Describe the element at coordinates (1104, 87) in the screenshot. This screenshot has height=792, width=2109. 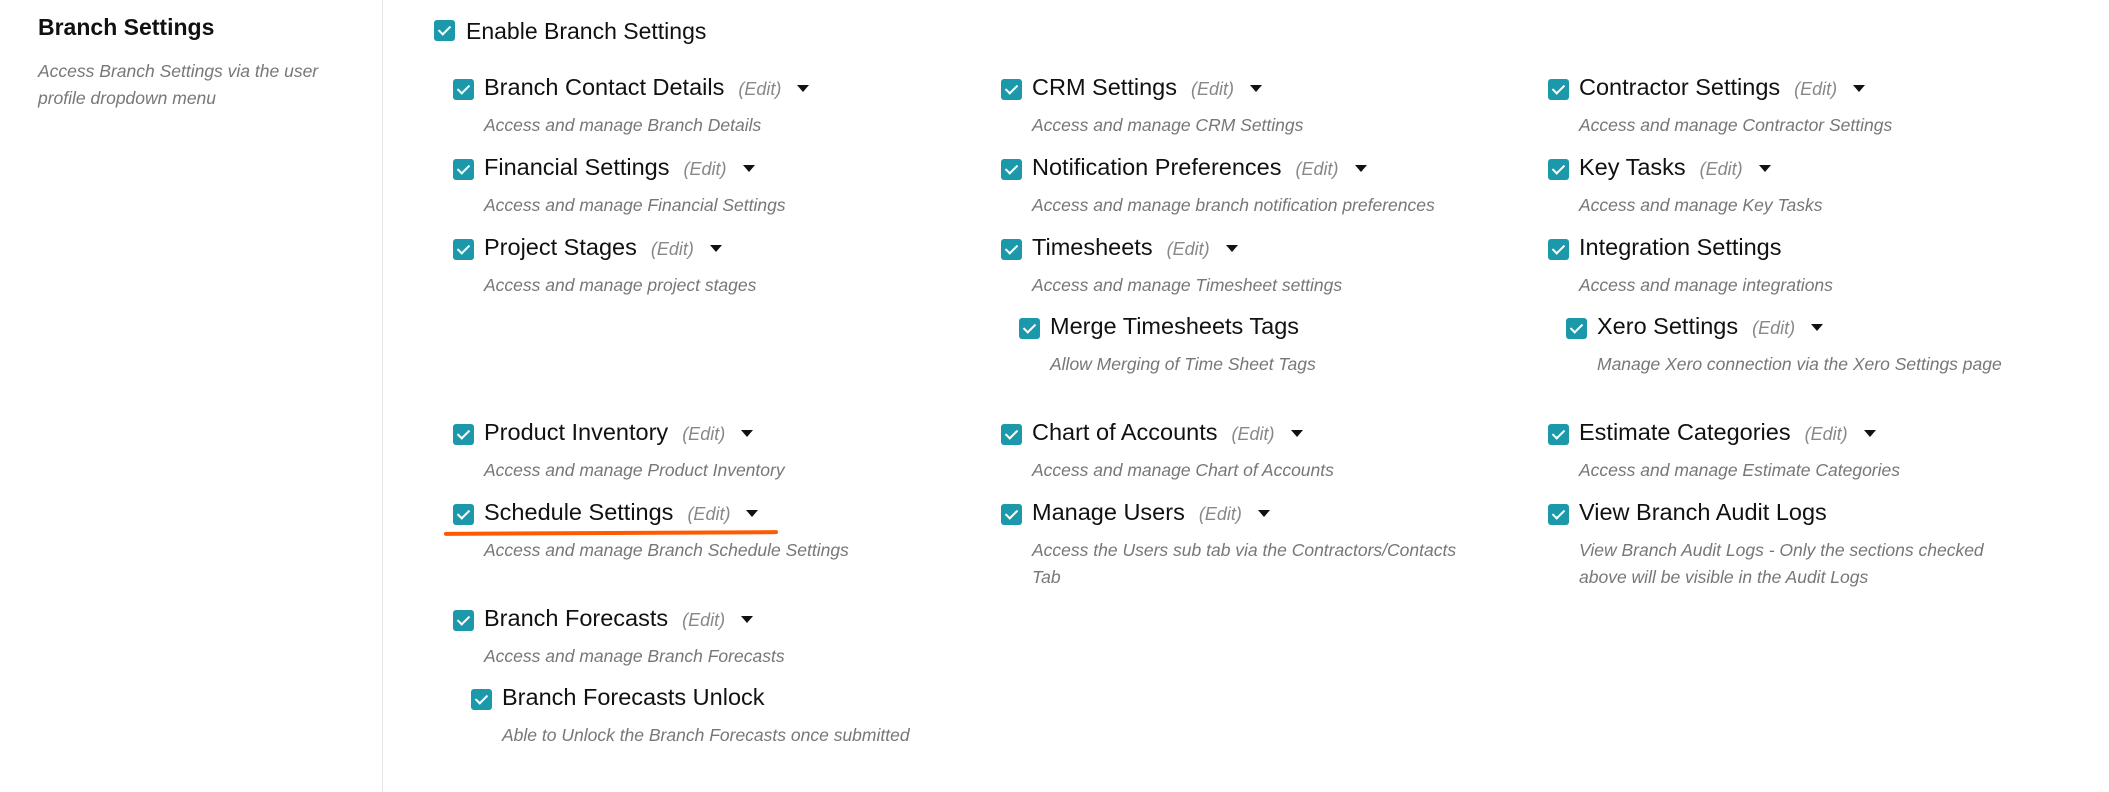
I see `permission-label: CRM Settings` at that location.